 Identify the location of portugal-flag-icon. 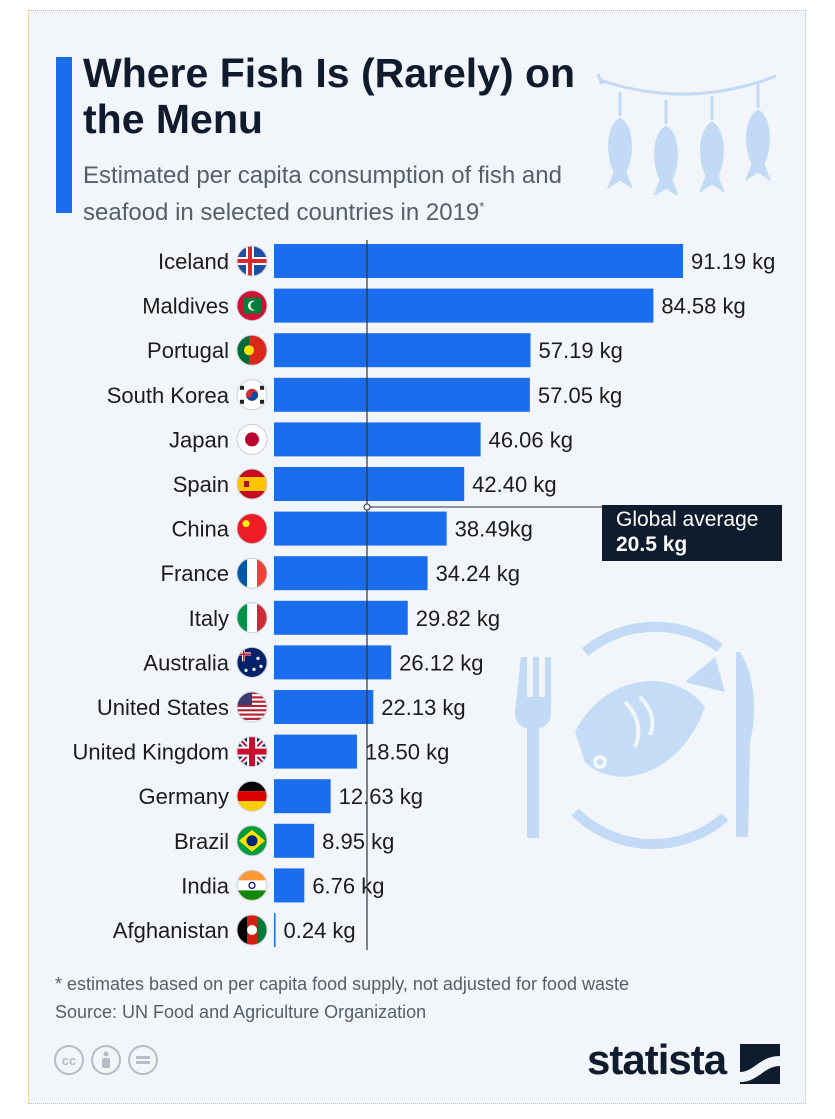
(252, 350).